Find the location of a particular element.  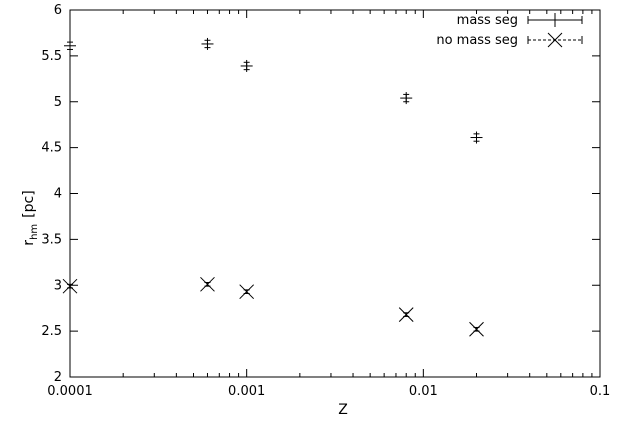

legend-item: no mass seg is located at coordinates (509, 40).